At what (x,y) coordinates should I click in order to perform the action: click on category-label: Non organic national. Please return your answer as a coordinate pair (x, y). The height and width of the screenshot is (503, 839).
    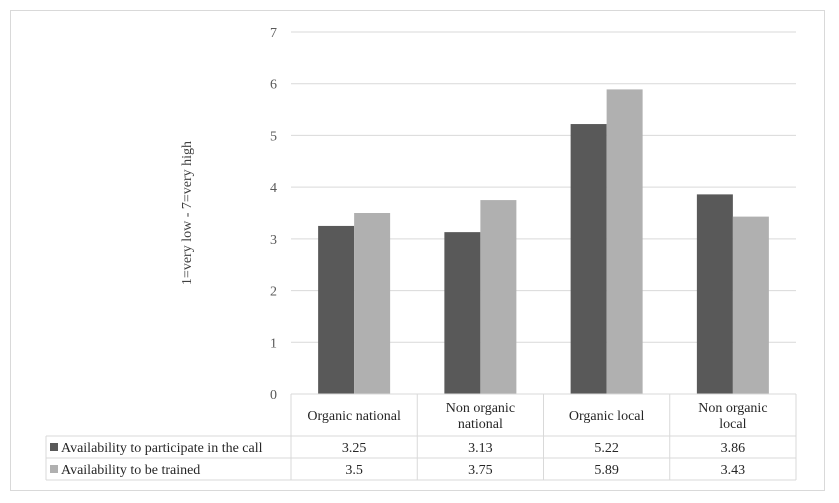
    Looking at the image, I should click on (480, 416).